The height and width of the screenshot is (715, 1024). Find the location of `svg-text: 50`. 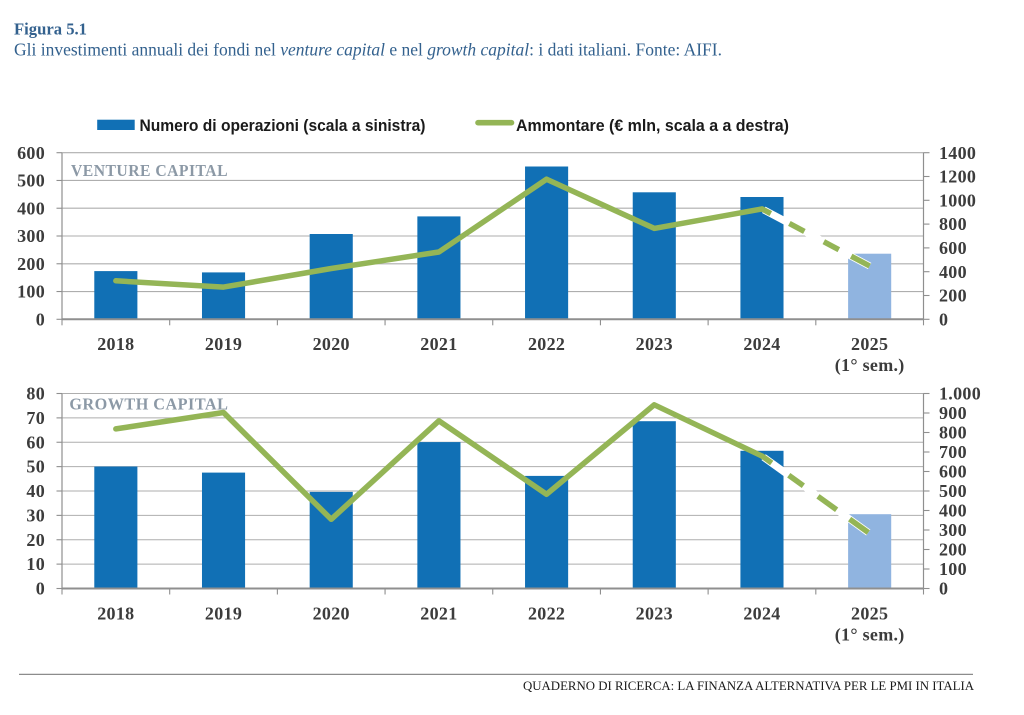

svg-text: 50 is located at coordinates (35, 467).